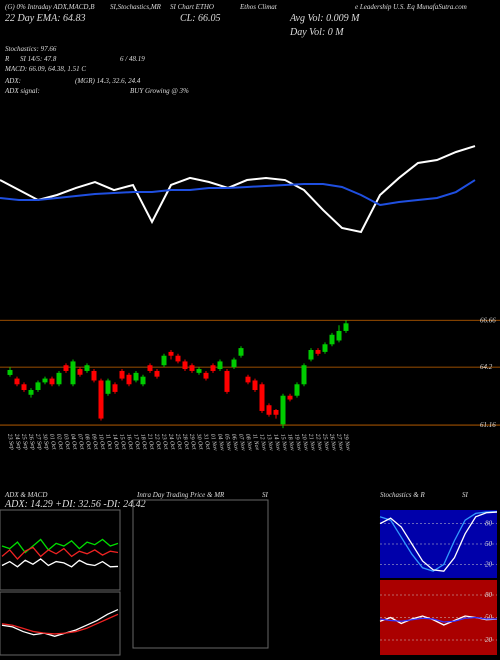 The width and height of the screenshot is (500, 660). What do you see at coordinates (411, 7) in the screenshot?
I see `title-part: e Leadership U.S. Eq MunafaSutra.com` at bounding box center [411, 7].